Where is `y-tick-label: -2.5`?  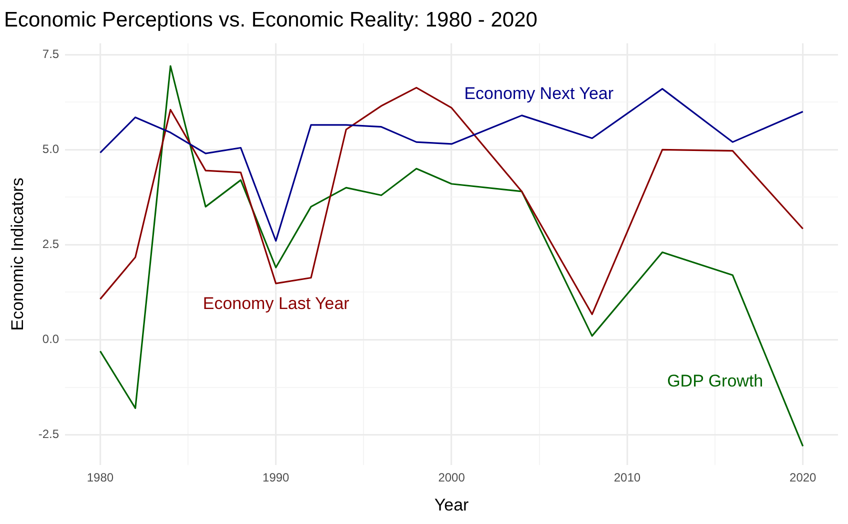 y-tick-label: -2.5 is located at coordinates (49, 434).